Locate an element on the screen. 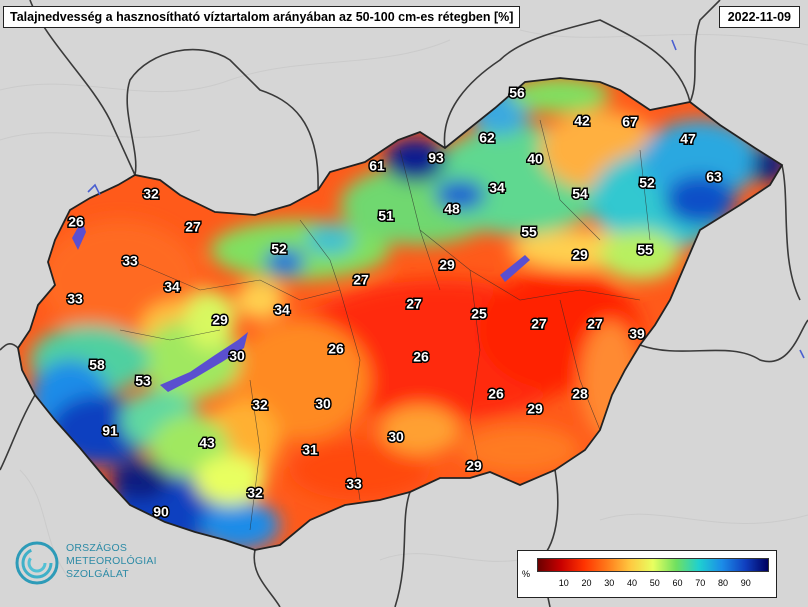  station-value-label: 47 is located at coordinates (688, 139).